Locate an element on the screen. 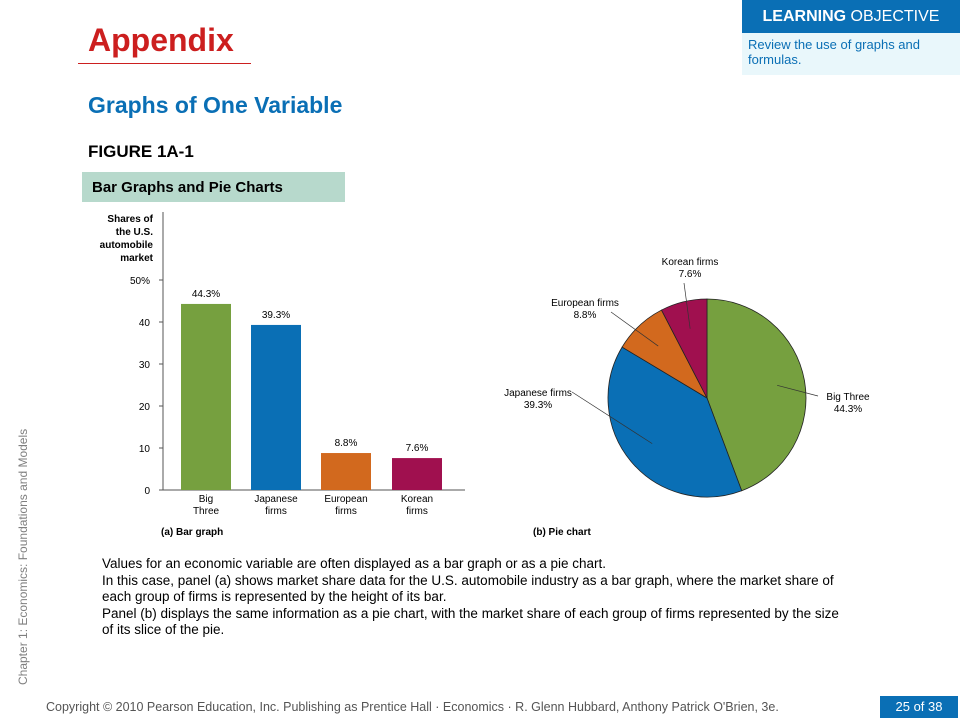  y-tick-label: 30 is located at coordinates (145, 365).